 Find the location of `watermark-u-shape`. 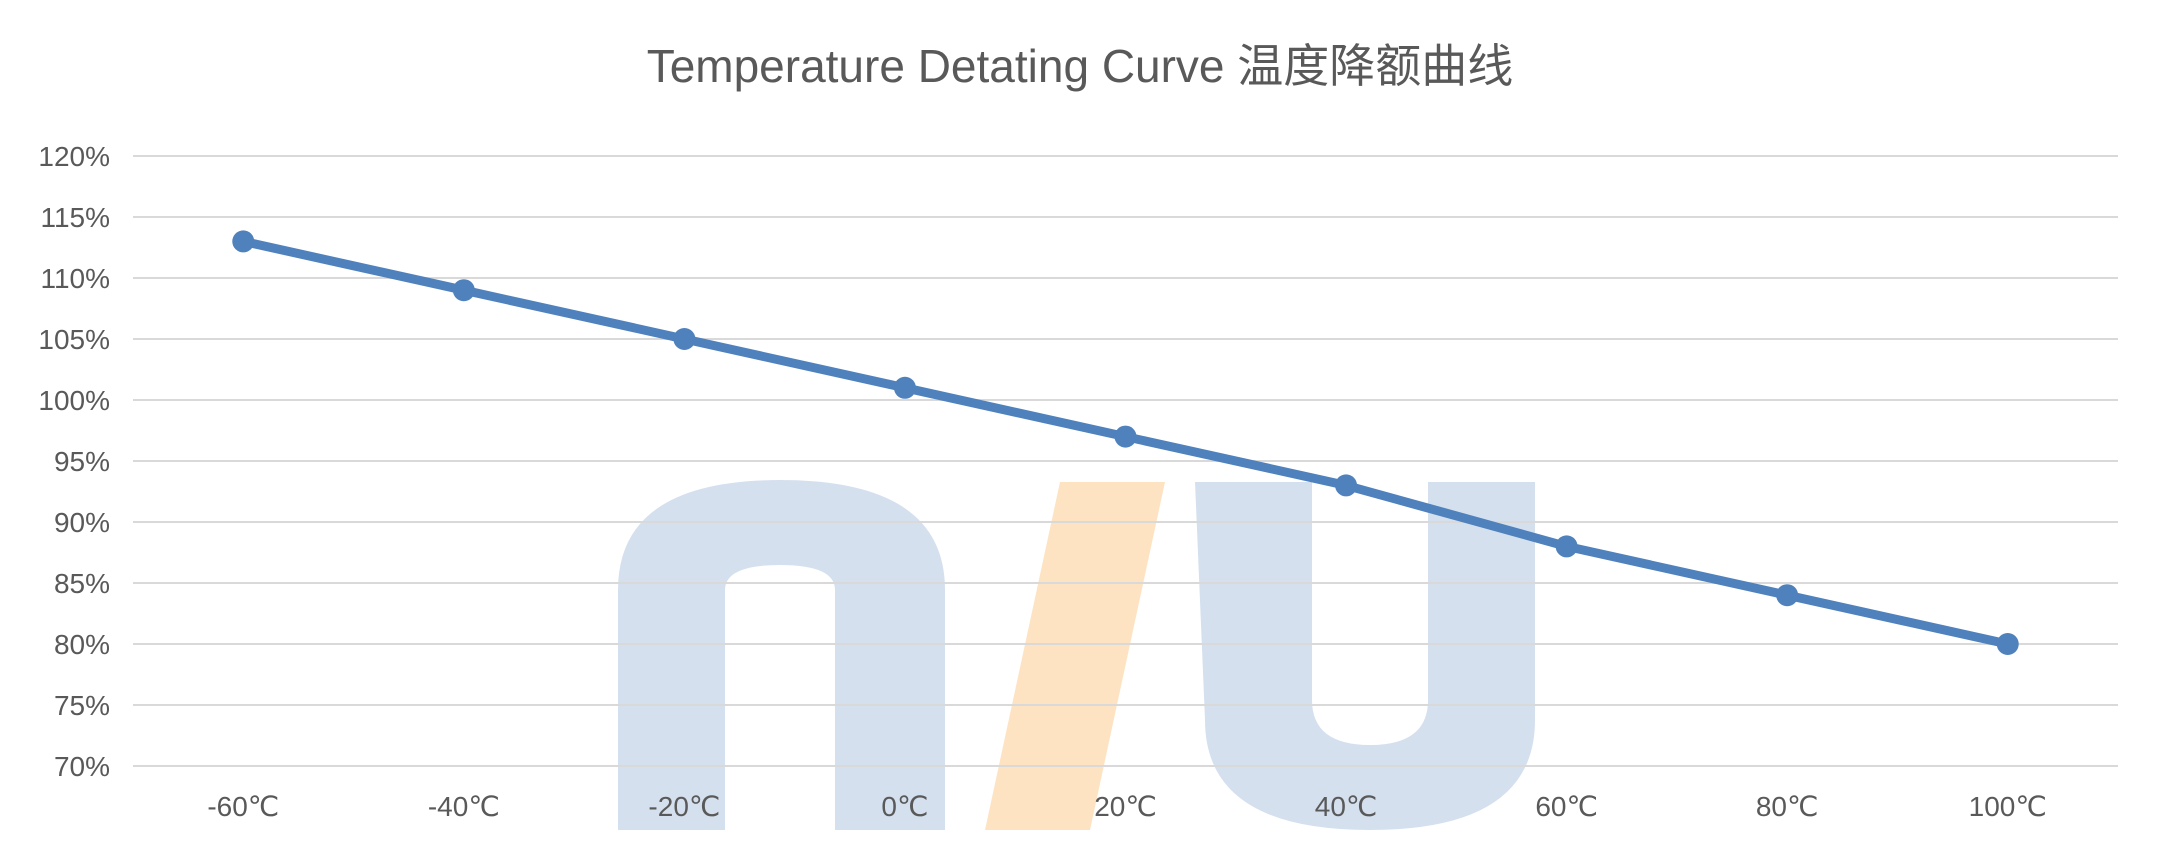

watermark-u-shape is located at coordinates (1365, 656).